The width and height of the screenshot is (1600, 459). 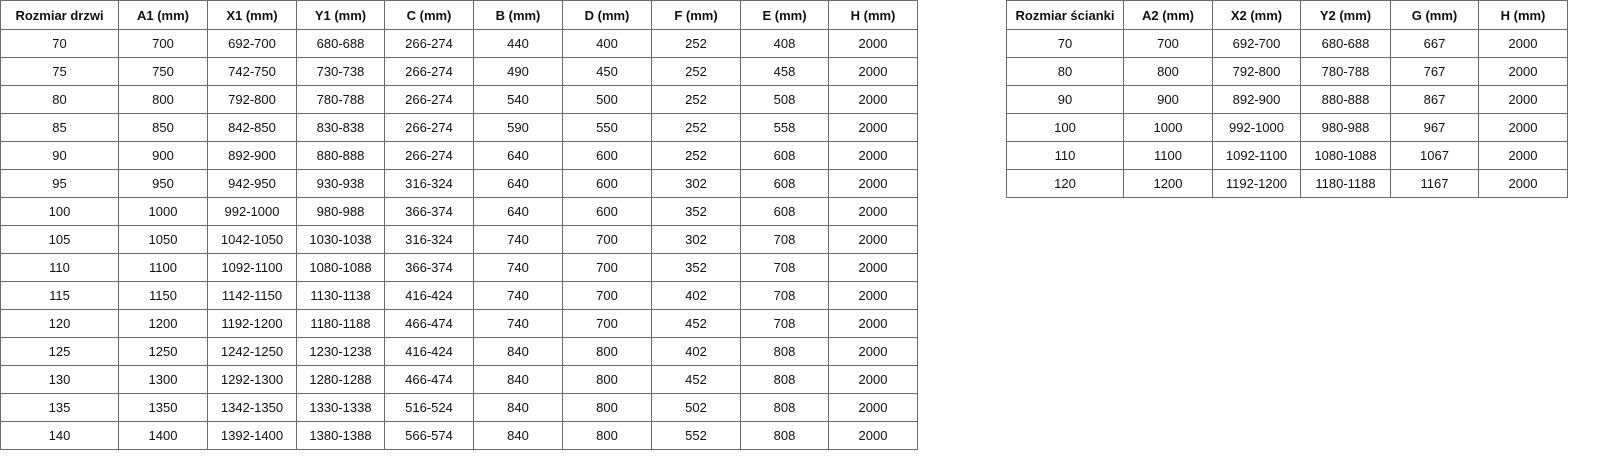 What do you see at coordinates (607, 211) in the screenshot?
I see `table-cell: 600` at bounding box center [607, 211].